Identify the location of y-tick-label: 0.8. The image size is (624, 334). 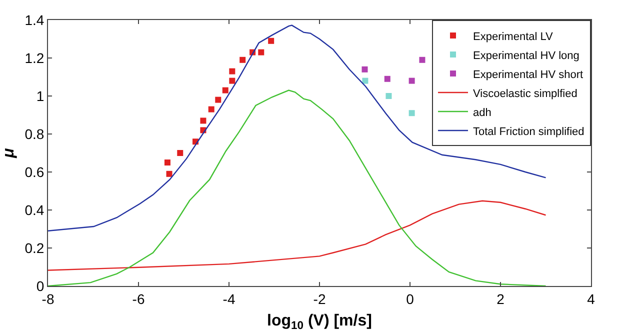
(34, 134).